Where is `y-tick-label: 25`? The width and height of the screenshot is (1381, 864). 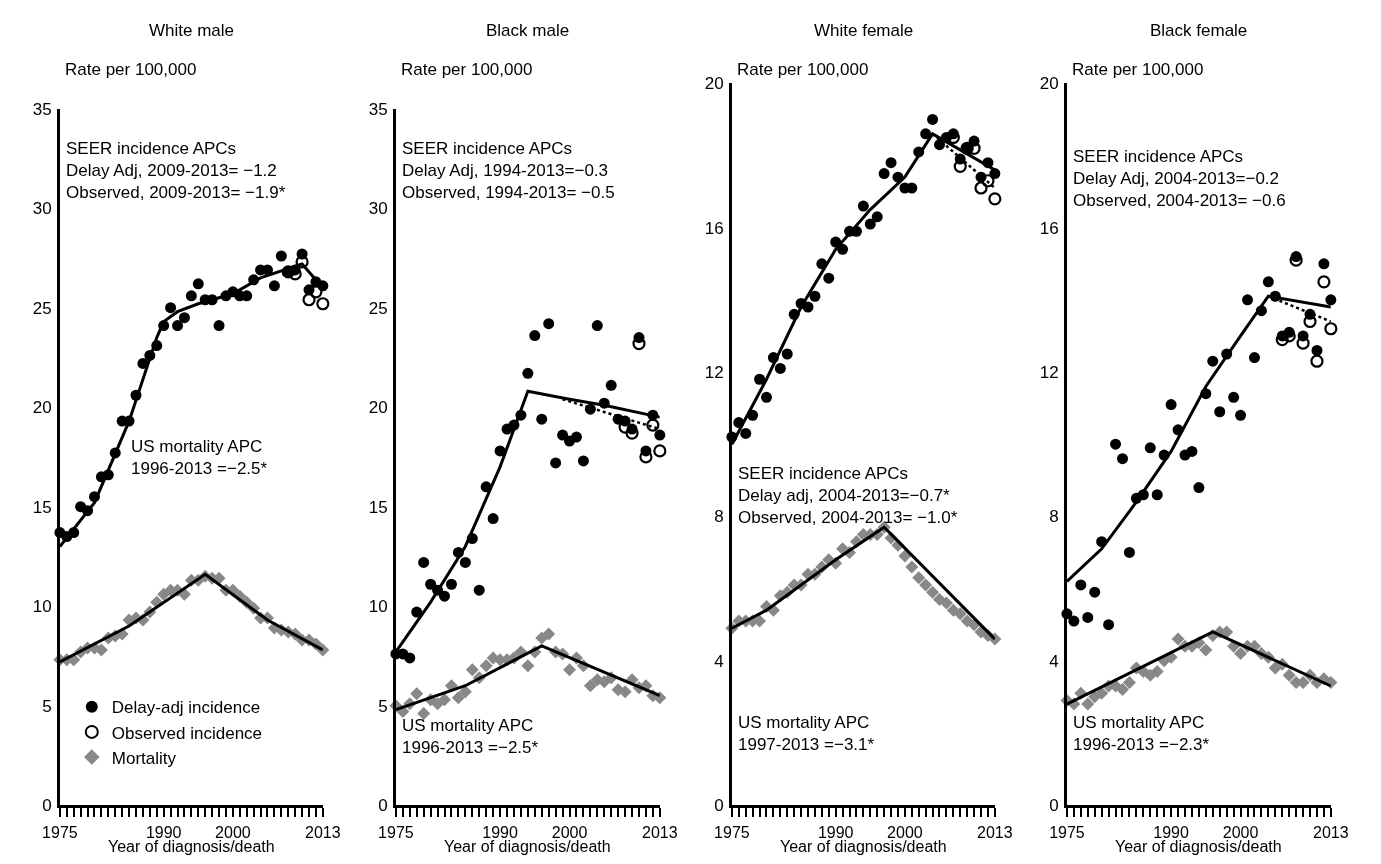
y-tick-label: 25 is located at coordinates (378, 308).